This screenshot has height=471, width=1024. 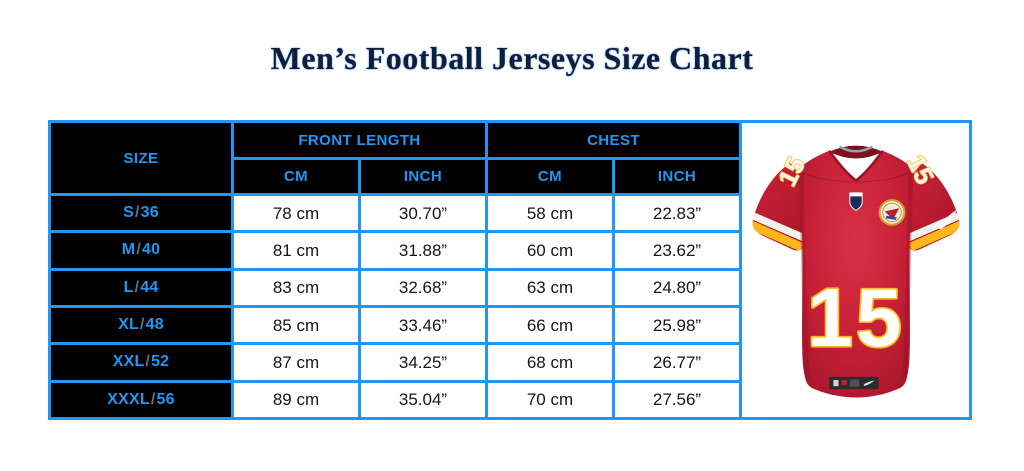 I want to click on jersey-shadow-left, so click(x=803, y=275).